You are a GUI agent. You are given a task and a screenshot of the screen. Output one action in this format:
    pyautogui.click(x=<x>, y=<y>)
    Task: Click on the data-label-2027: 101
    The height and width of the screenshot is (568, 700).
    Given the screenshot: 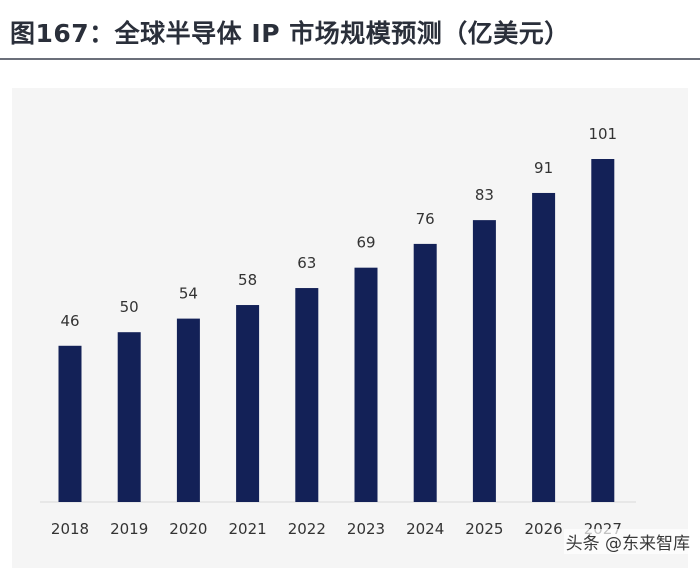 What is the action you would take?
    pyautogui.click(x=602, y=134)
    